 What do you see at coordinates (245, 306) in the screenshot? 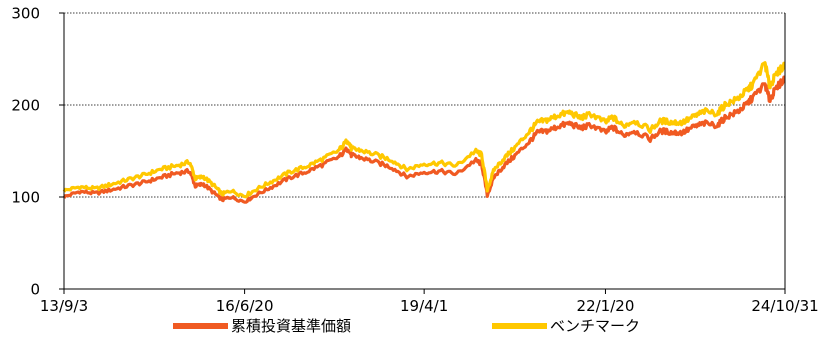
I see `x-tick-label-1: 16/6/20` at bounding box center [245, 306].